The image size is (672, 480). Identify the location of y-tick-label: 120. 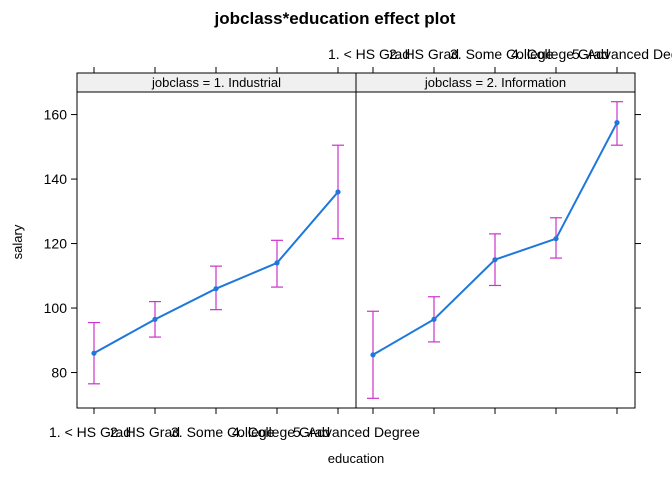
(56, 244).